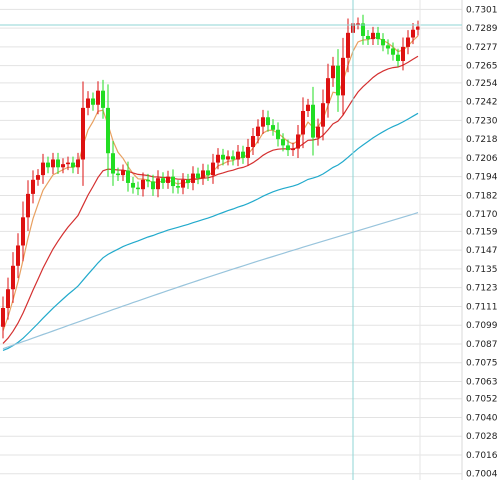 The width and height of the screenshot is (500, 480). Describe the element at coordinates (482, 232) in the screenshot. I see `y-tick-label: 0.7159` at that location.